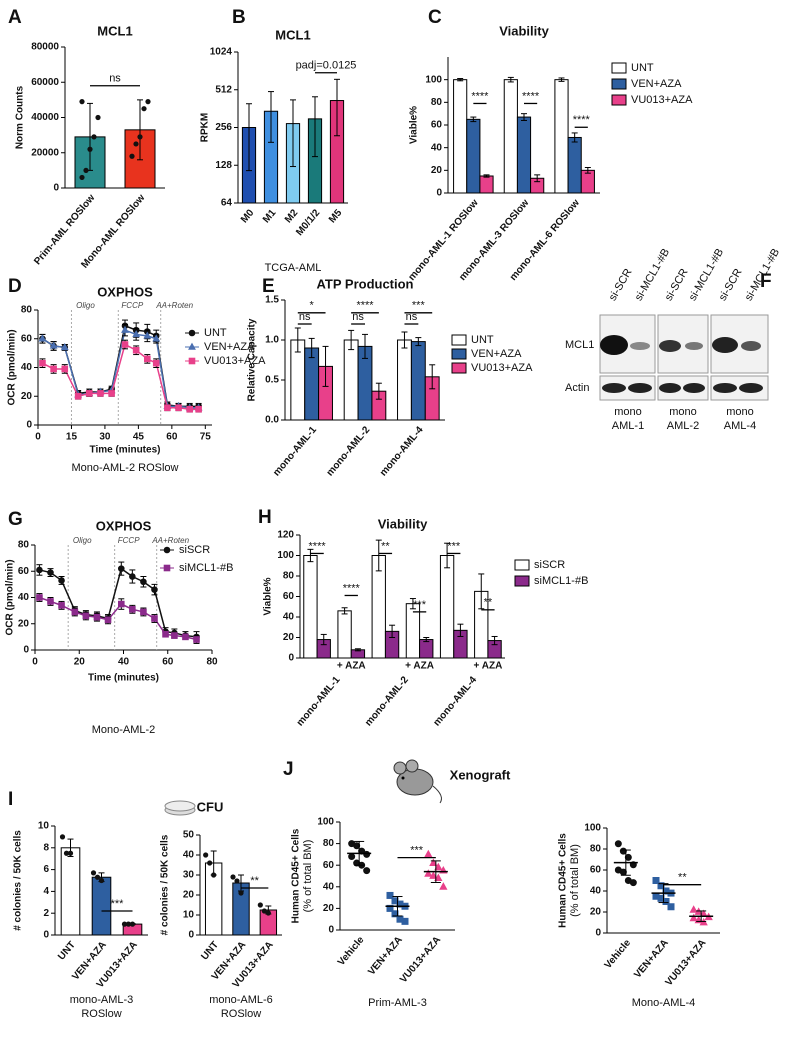  Describe the element at coordinates (212, 662) in the screenshot. I see `x-tick-label: 80` at that location.